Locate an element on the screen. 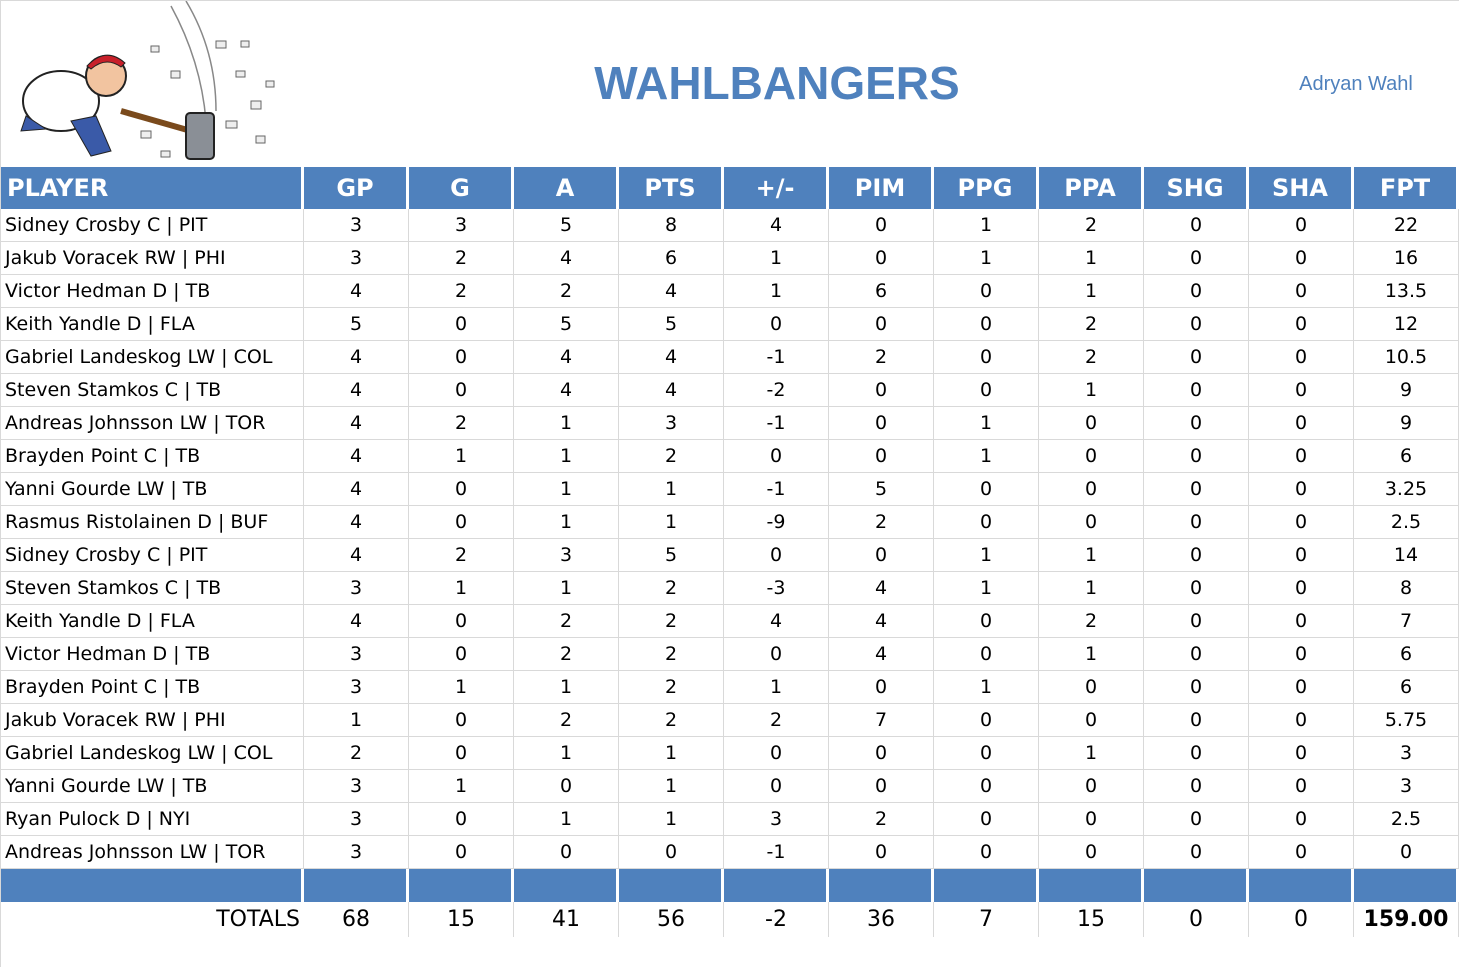  stat-cell: -2 is located at coordinates (776, 390).